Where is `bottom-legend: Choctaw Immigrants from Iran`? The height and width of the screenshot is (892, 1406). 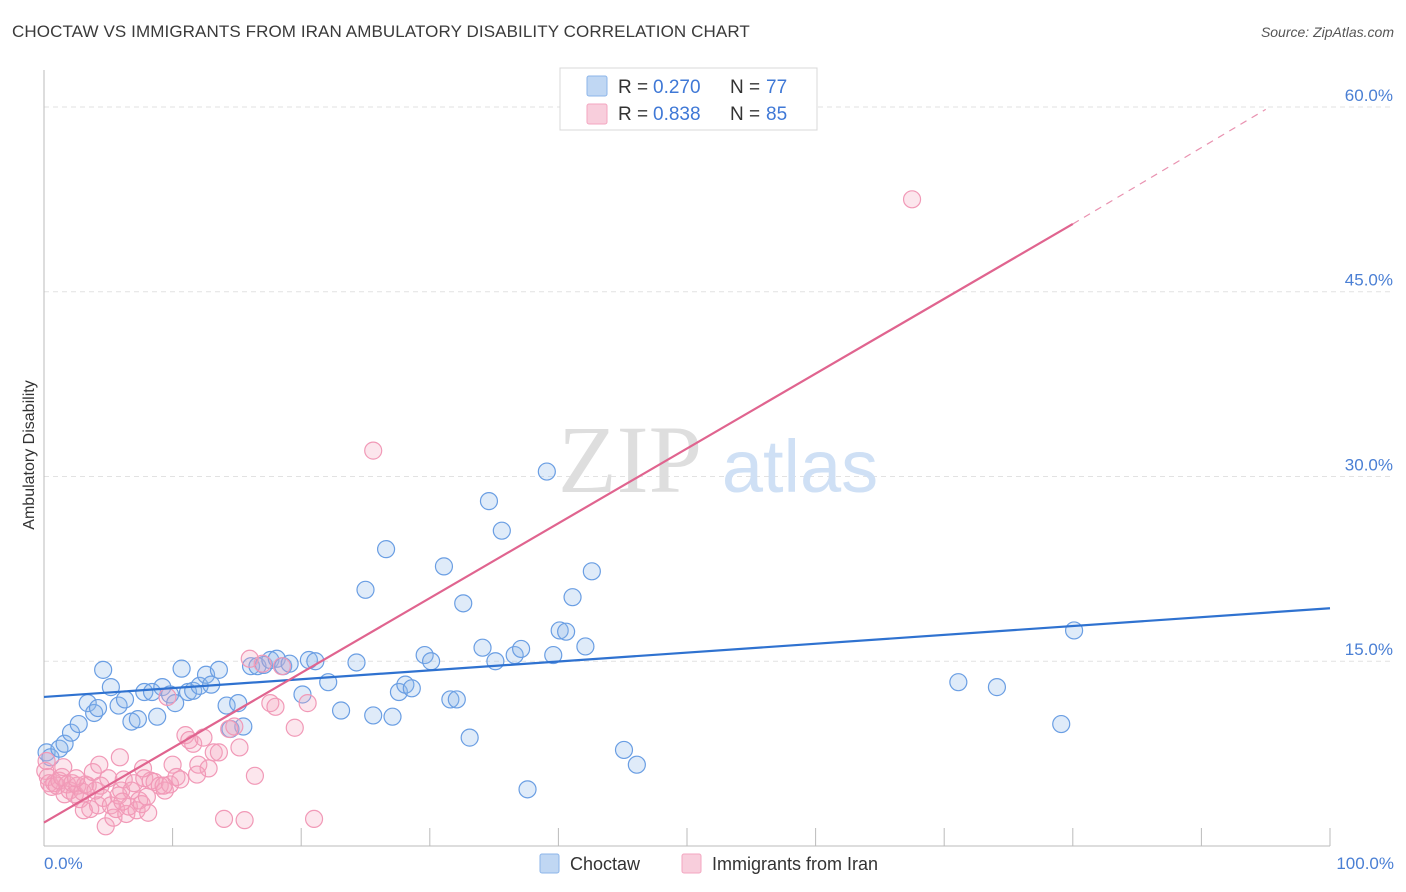
bottom-legend: Choctaw Immigrants from Iran is located at coordinates (708, 863).